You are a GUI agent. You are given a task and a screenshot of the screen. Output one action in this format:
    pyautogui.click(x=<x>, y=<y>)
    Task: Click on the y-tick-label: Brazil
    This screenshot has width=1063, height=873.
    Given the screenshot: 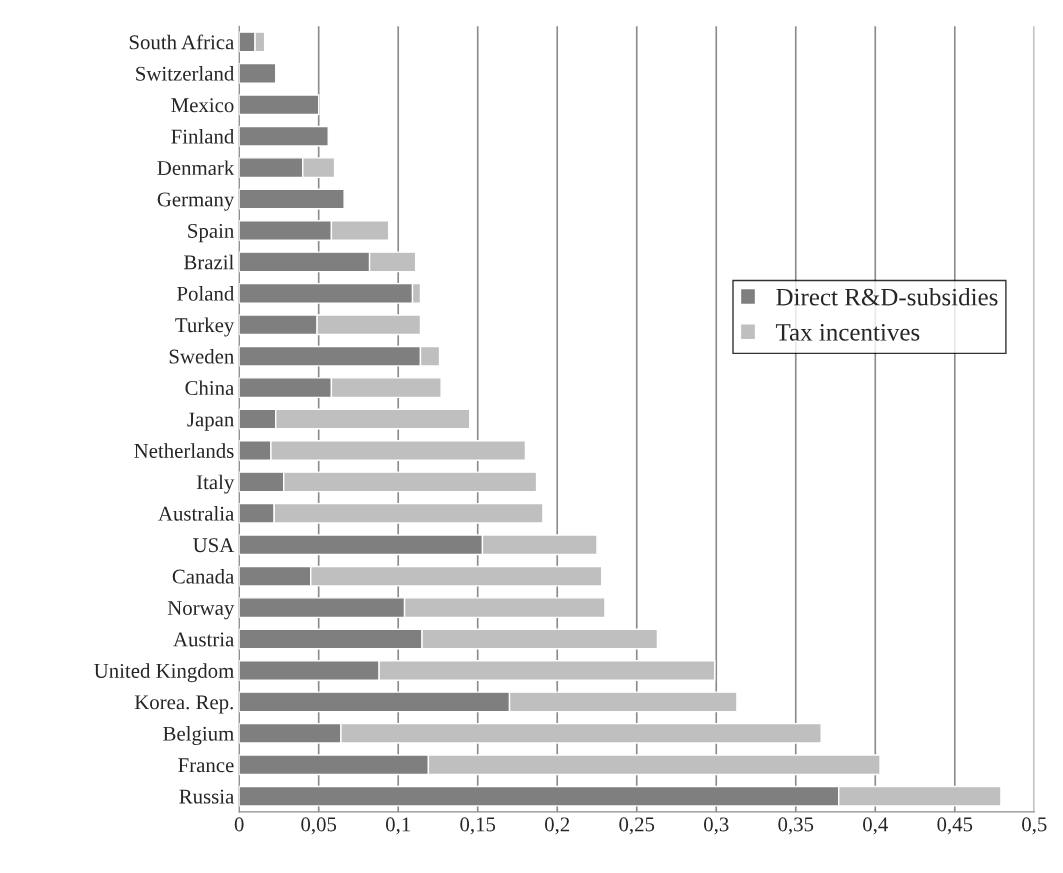 What is the action you would take?
    pyautogui.click(x=209, y=262)
    